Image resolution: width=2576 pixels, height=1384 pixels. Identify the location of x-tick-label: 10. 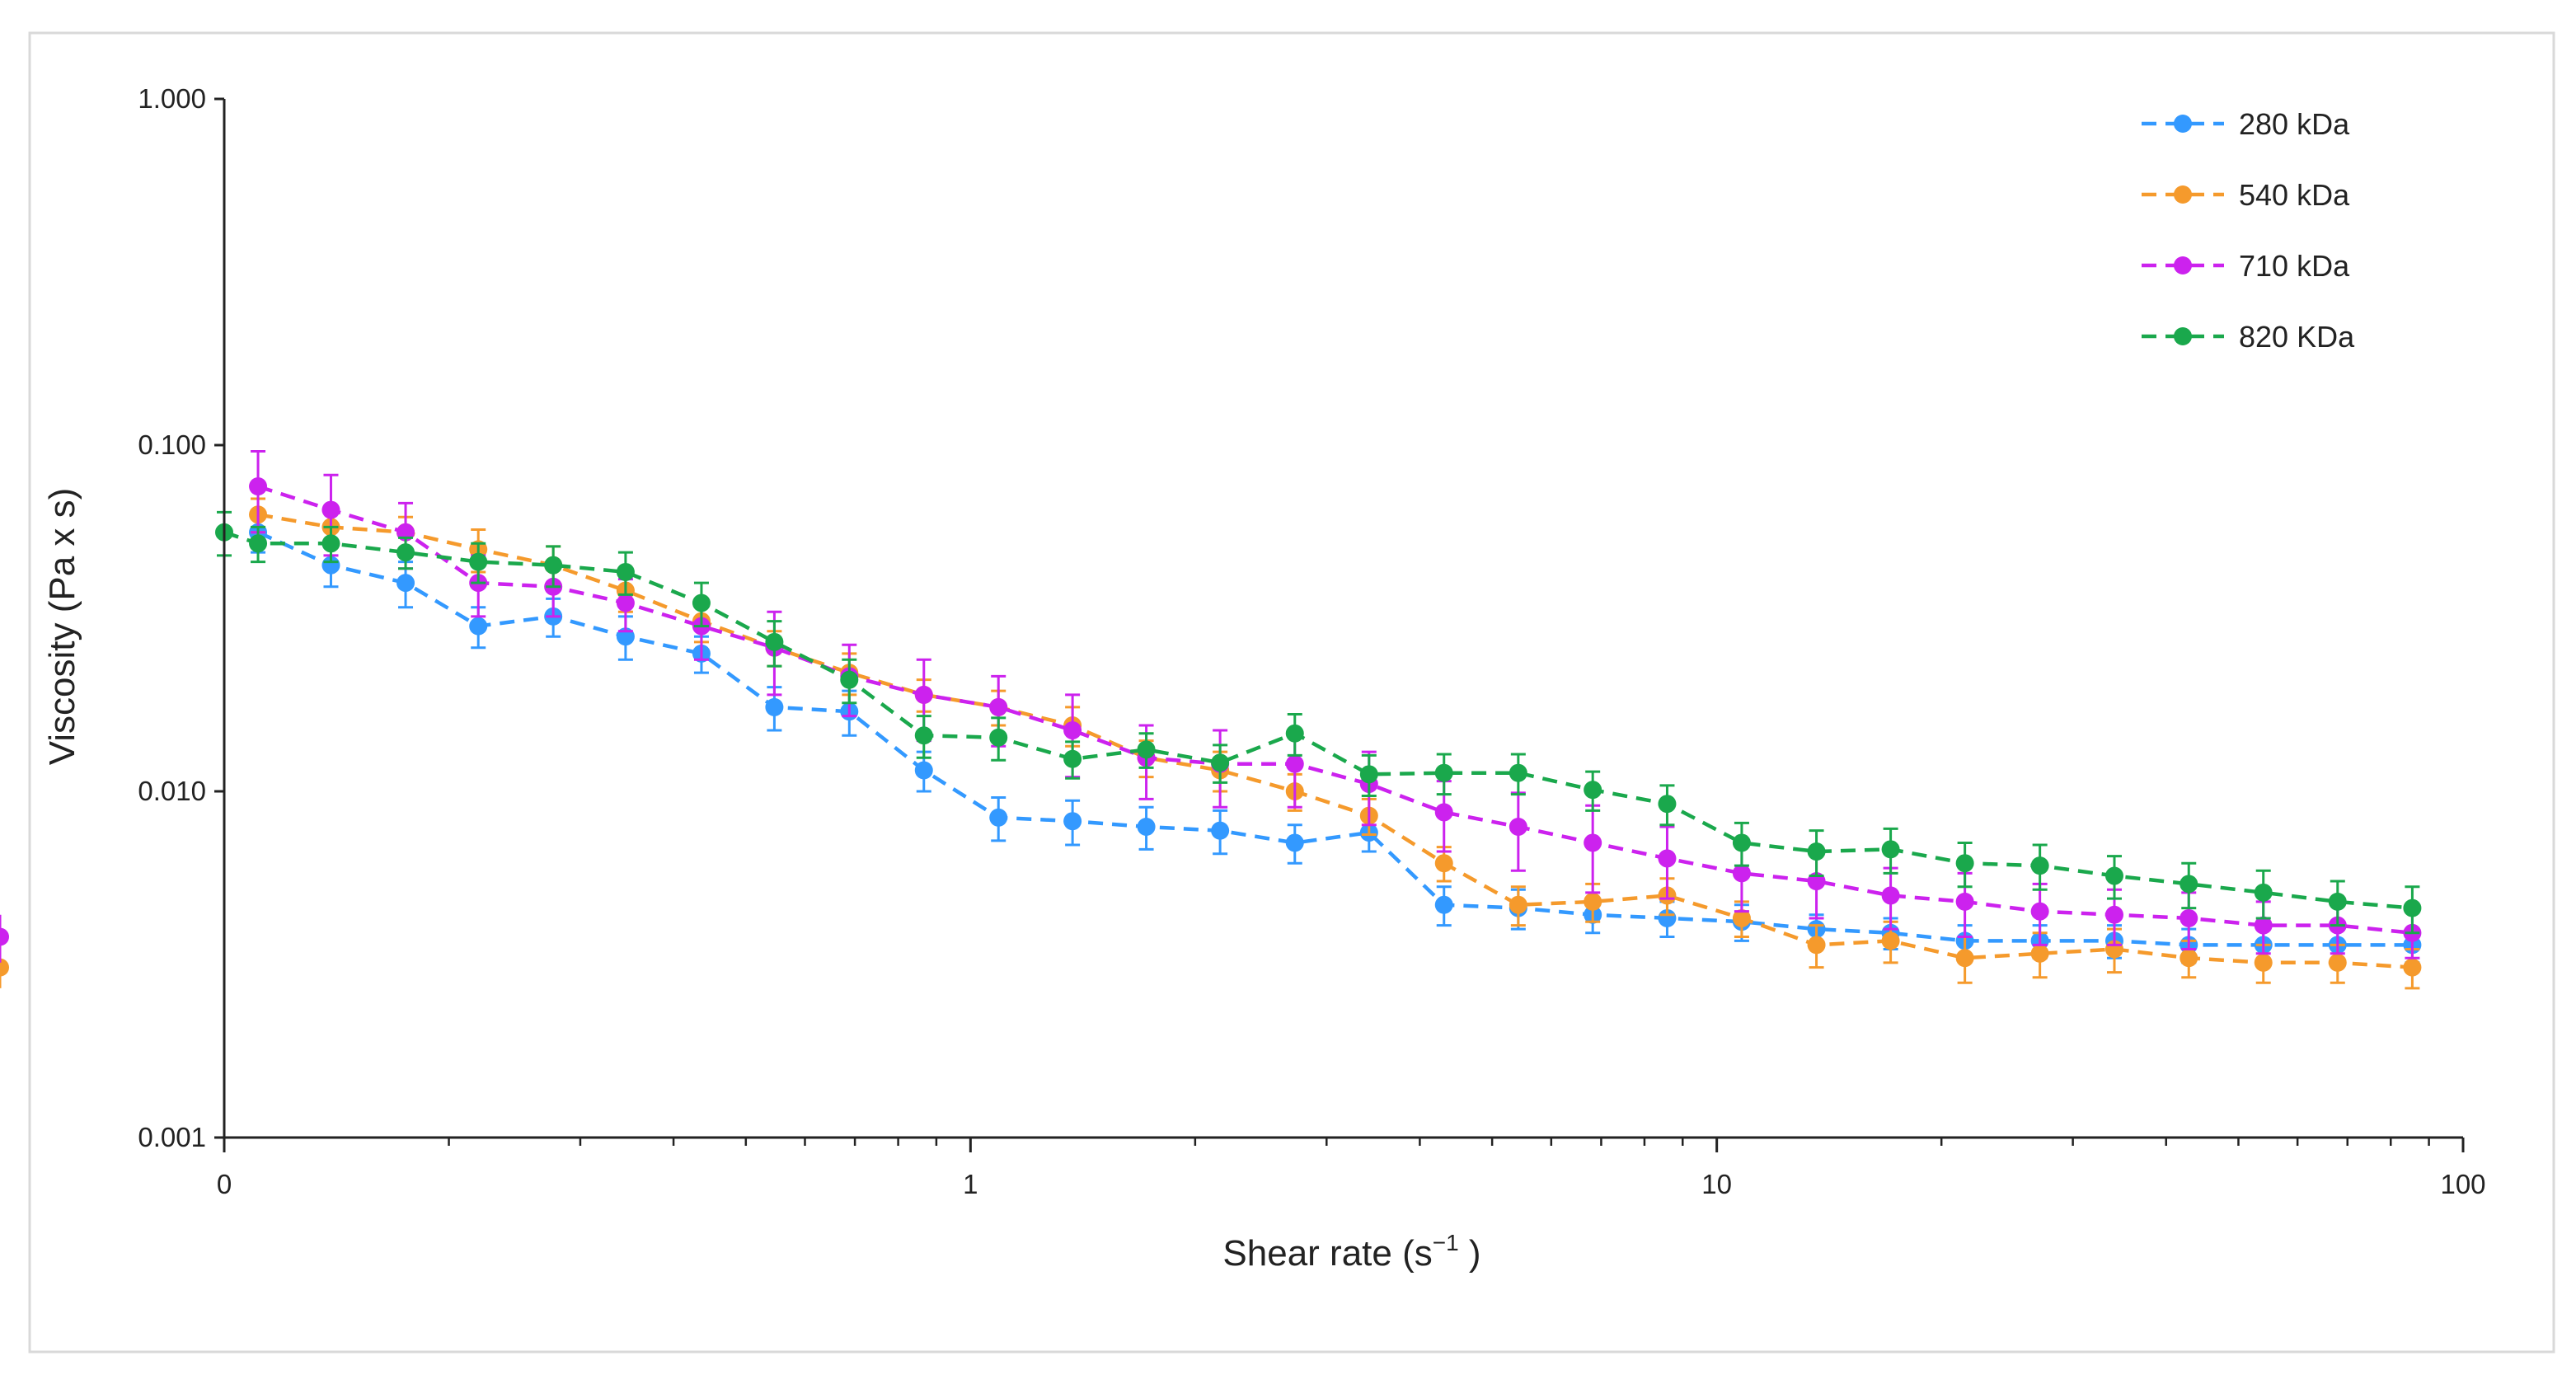
(1717, 1184).